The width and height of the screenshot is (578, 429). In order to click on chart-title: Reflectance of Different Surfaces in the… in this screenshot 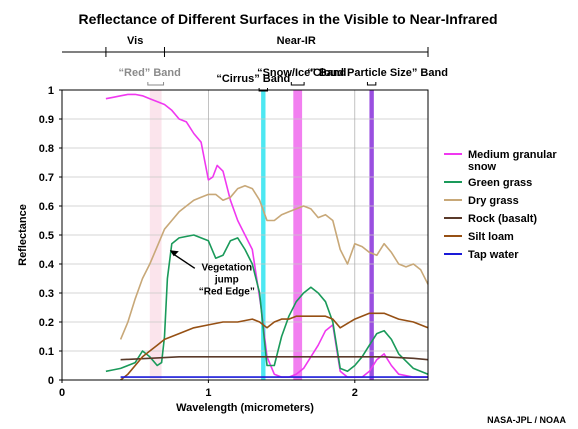, I will do `click(287, 19)`.